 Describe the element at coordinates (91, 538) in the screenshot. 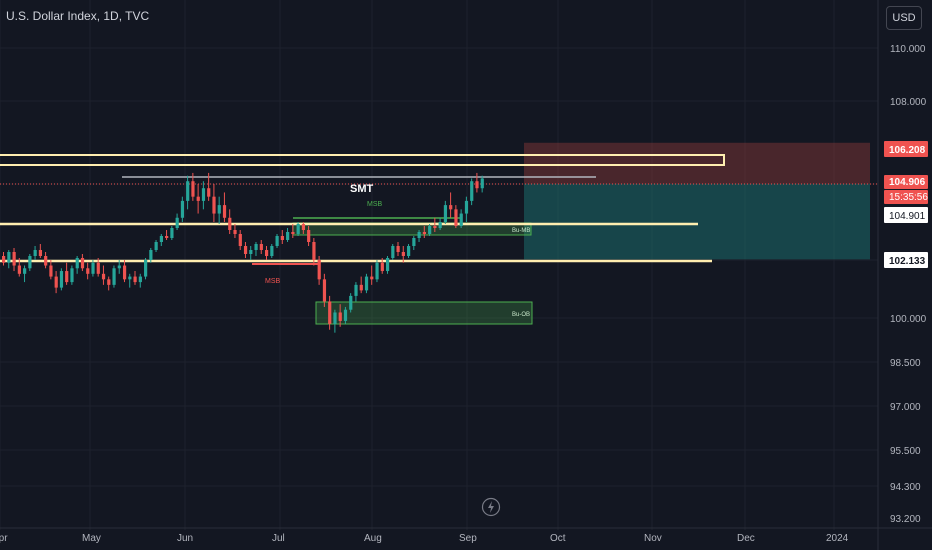

I see `x-tick-label: May` at that location.